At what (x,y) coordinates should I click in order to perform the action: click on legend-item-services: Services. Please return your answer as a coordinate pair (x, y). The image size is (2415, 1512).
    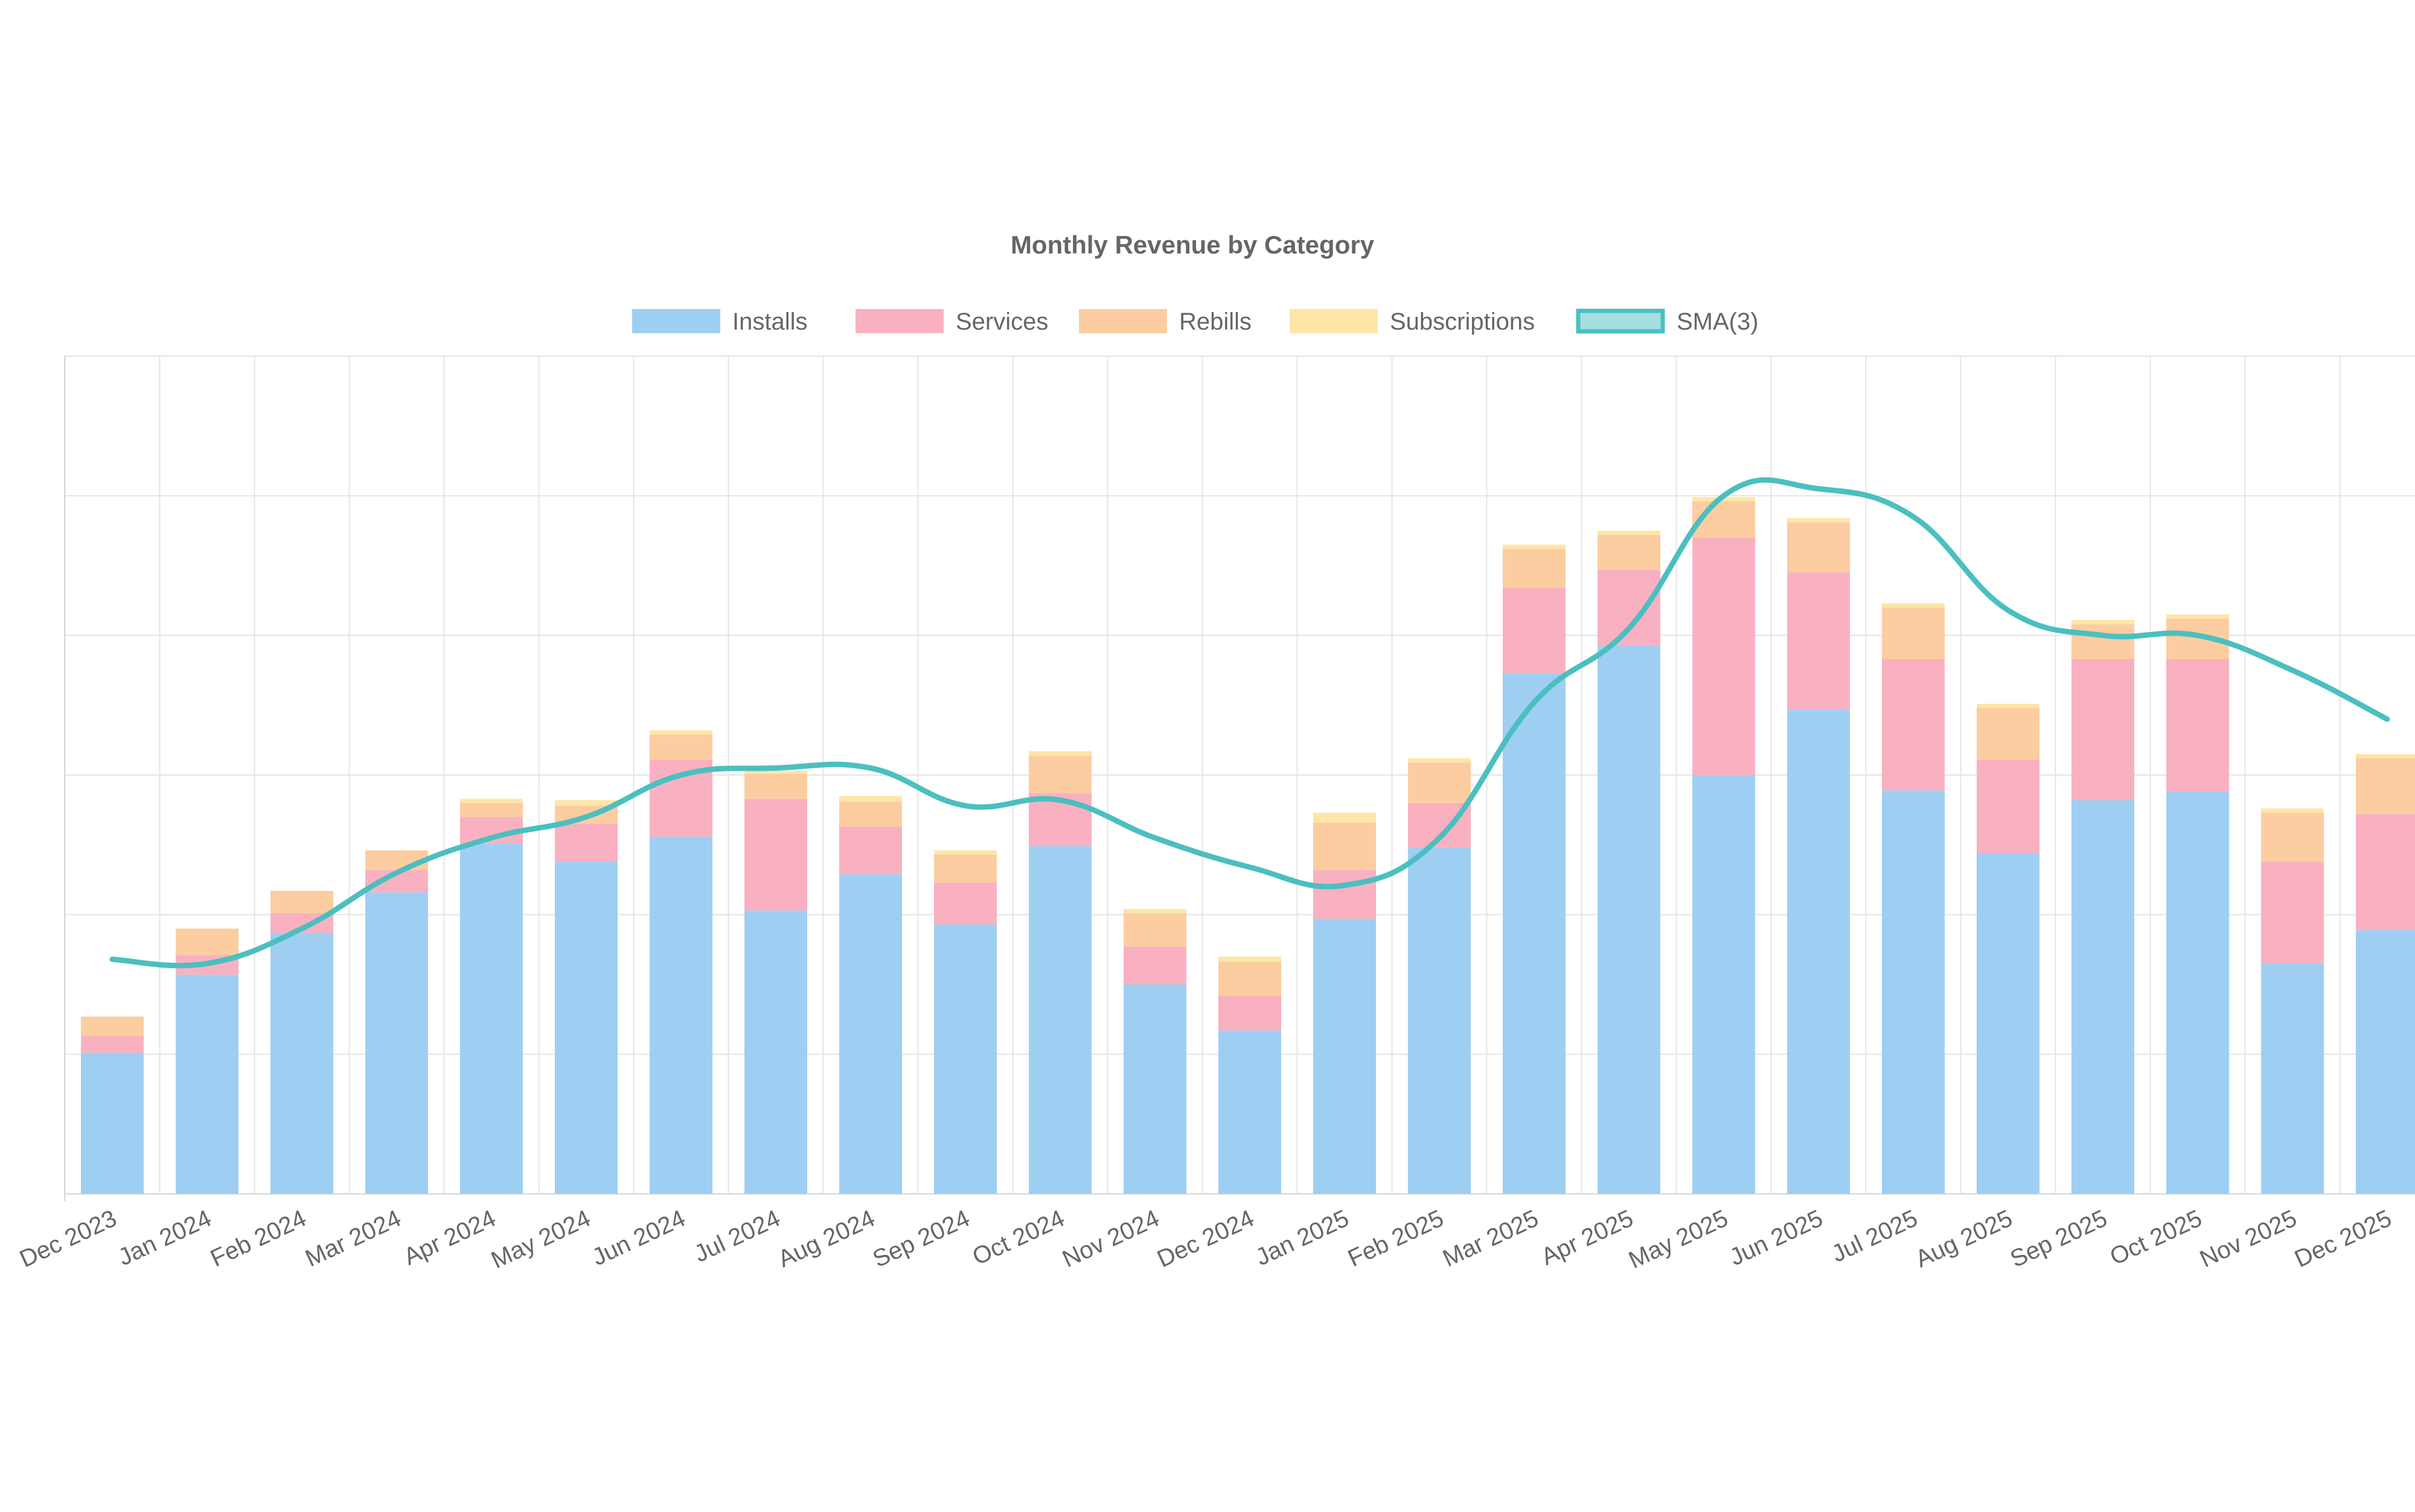
    Looking at the image, I should click on (952, 321).